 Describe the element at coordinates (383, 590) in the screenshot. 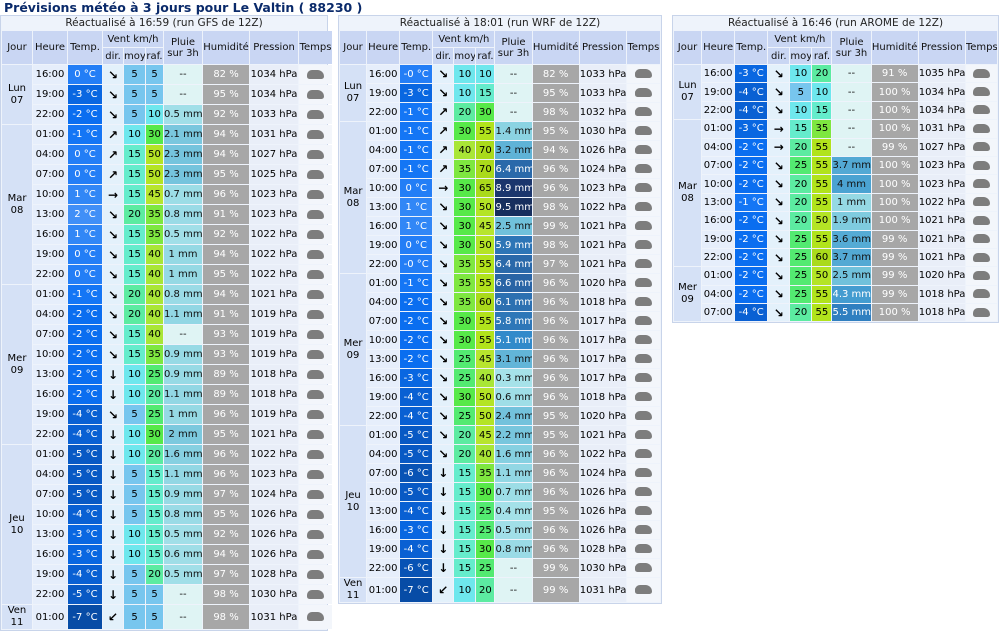

I see `hour: 01:00` at that location.